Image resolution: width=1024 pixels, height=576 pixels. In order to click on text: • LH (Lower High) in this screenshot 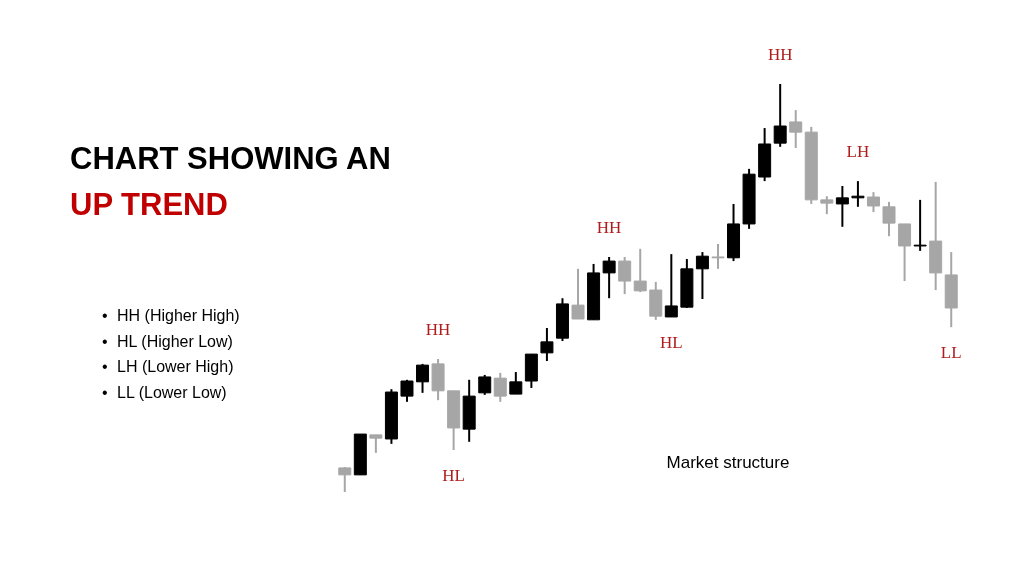, I will do `click(168, 367)`.